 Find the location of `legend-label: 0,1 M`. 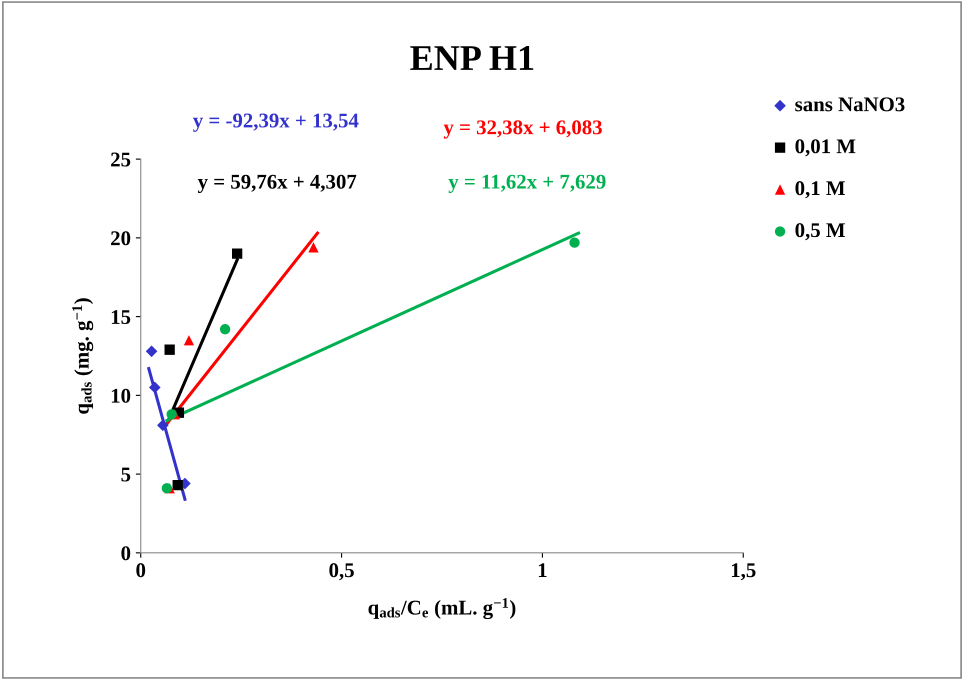

legend-label: 0,1 M is located at coordinates (820, 189).